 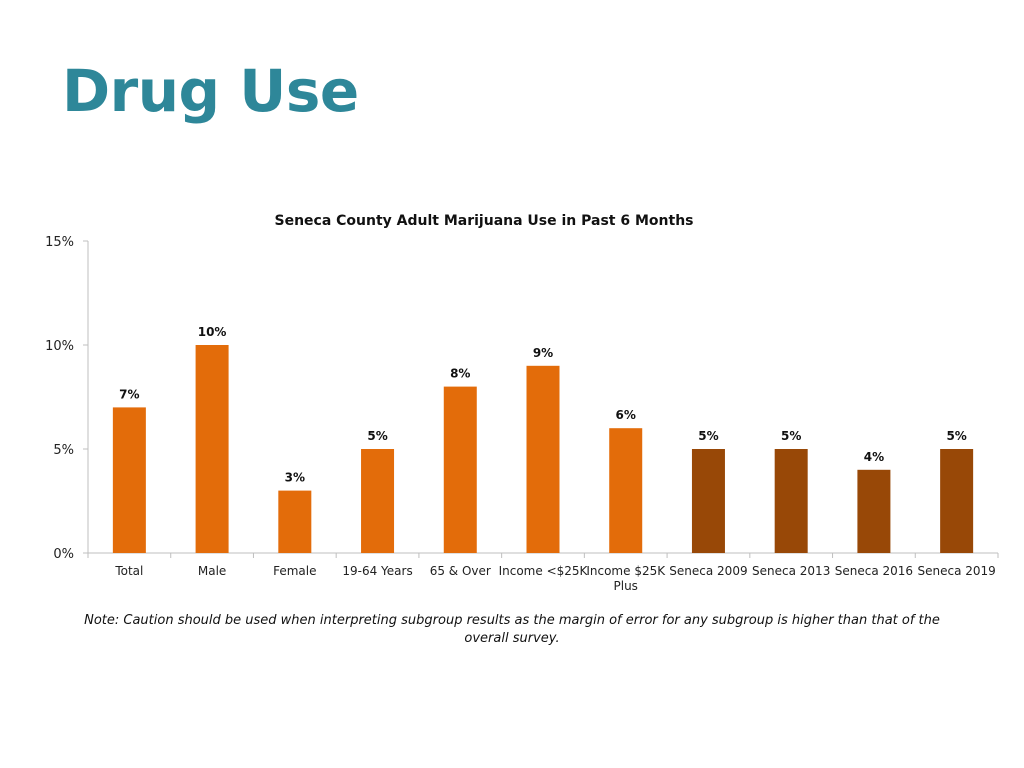 What do you see at coordinates (626, 415) in the screenshot?
I see `data-label: 6%` at bounding box center [626, 415].